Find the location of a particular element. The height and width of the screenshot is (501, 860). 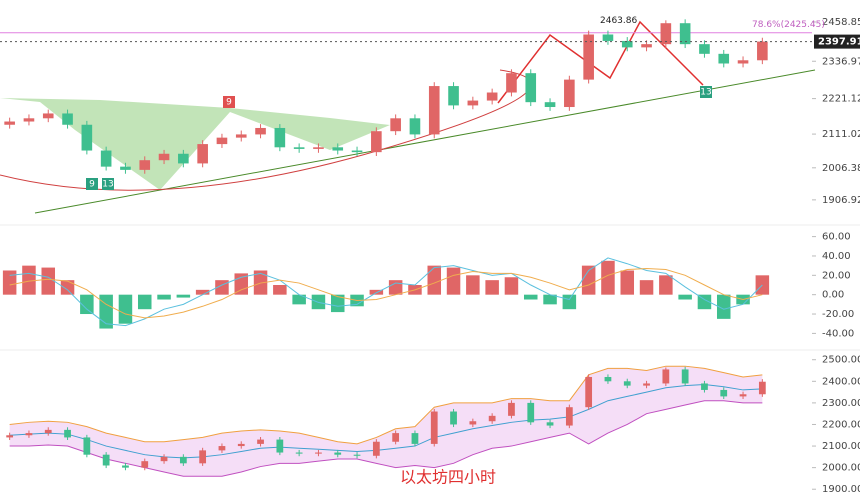

last-price-label: 2397.91 is located at coordinates (839, 42).